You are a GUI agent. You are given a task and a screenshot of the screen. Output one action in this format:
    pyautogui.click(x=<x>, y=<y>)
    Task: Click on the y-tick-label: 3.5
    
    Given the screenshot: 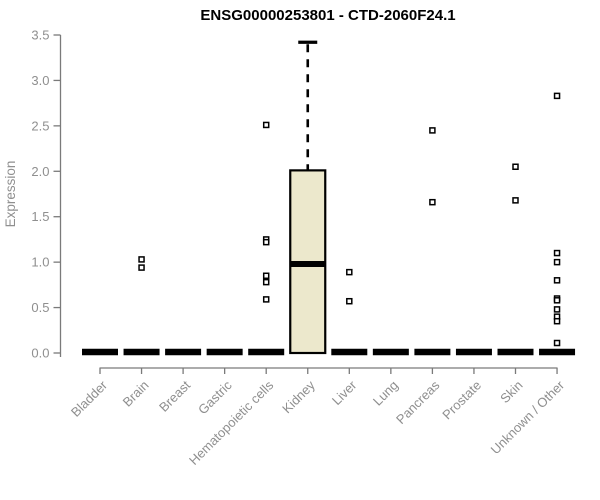 What is the action you would take?
    pyautogui.click(x=40, y=35)
    